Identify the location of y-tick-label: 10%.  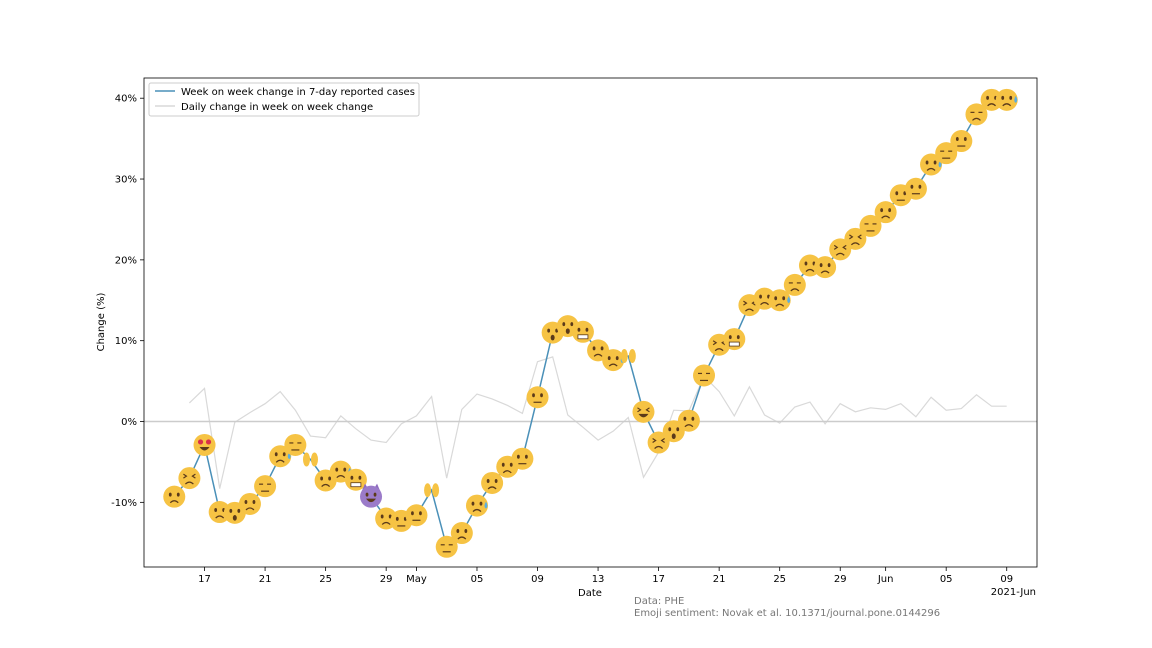
(126, 341).